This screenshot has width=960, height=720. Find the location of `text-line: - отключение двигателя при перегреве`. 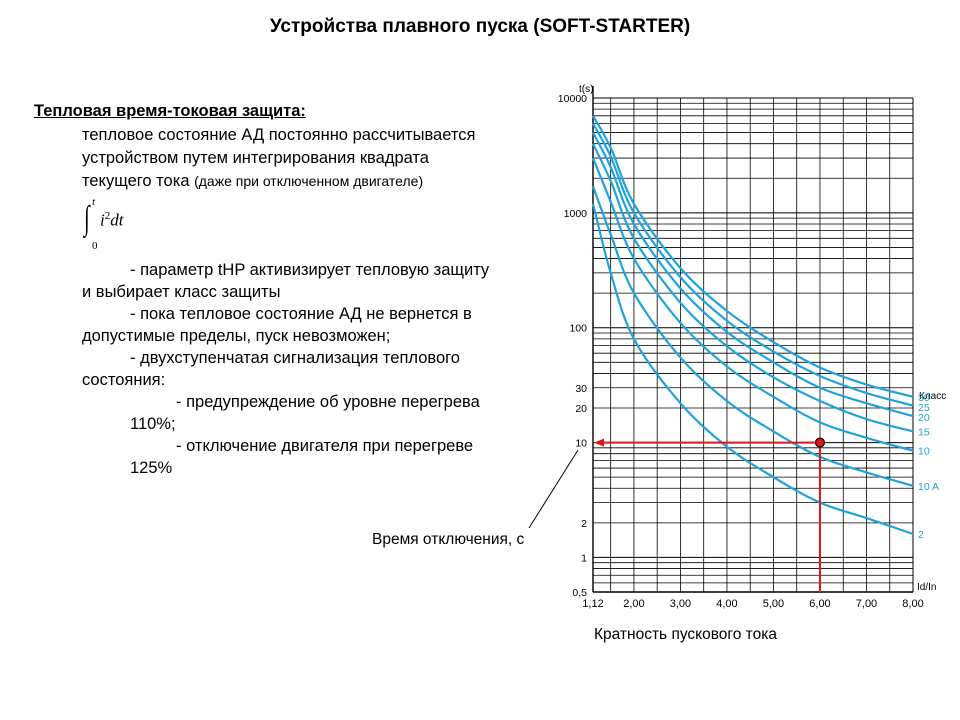

text-line: - отключение двигателя при перегреве is located at coordinates (325, 446).